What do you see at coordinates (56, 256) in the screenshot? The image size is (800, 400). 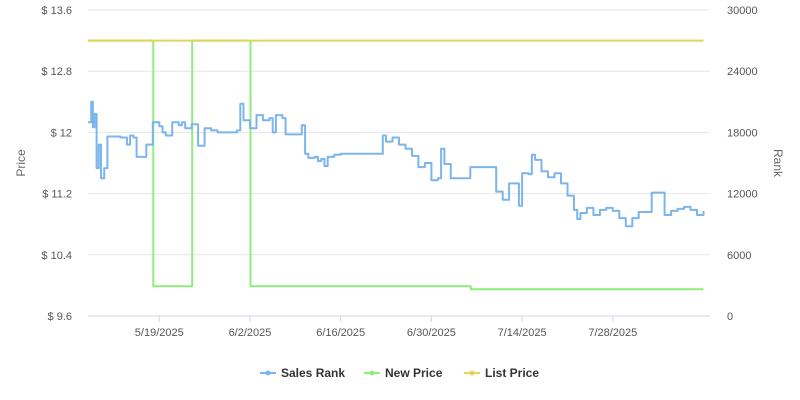 I see `y-tick-left: $ 10.4` at bounding box center [56, 256].